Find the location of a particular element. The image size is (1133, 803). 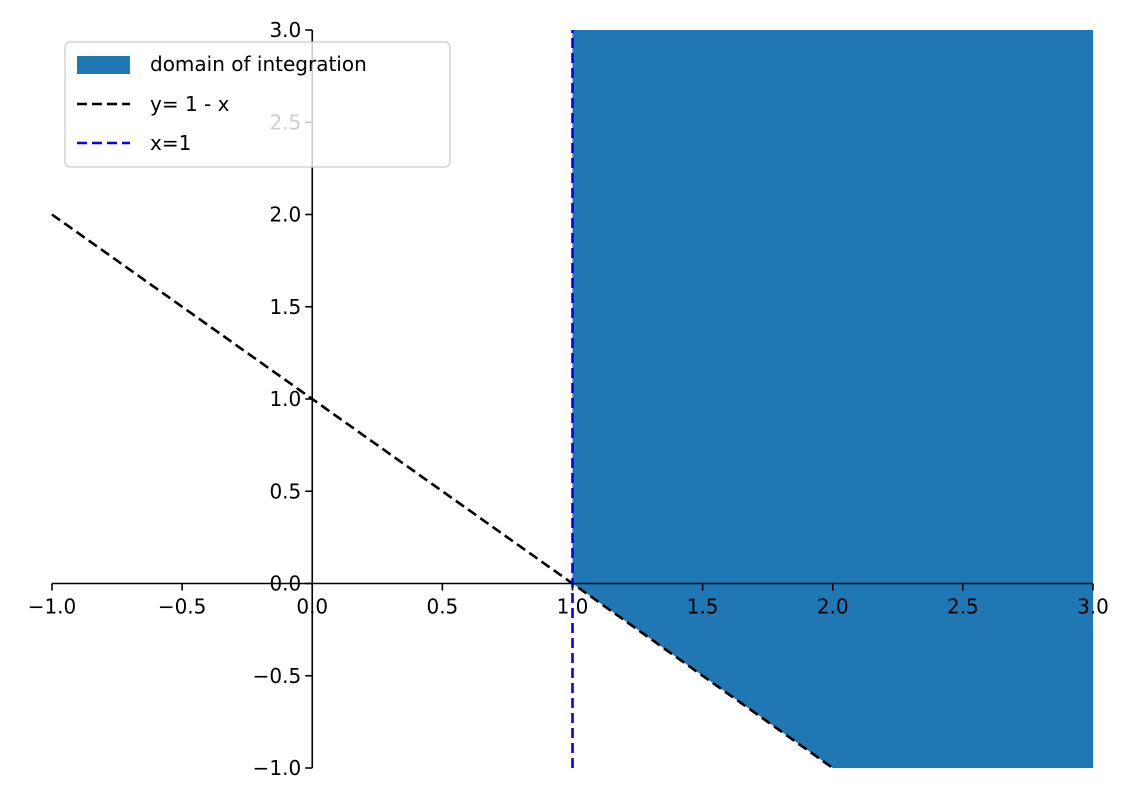

legend: domain of integration y= 1 - x x=1 is located at coordinates (257, 104).